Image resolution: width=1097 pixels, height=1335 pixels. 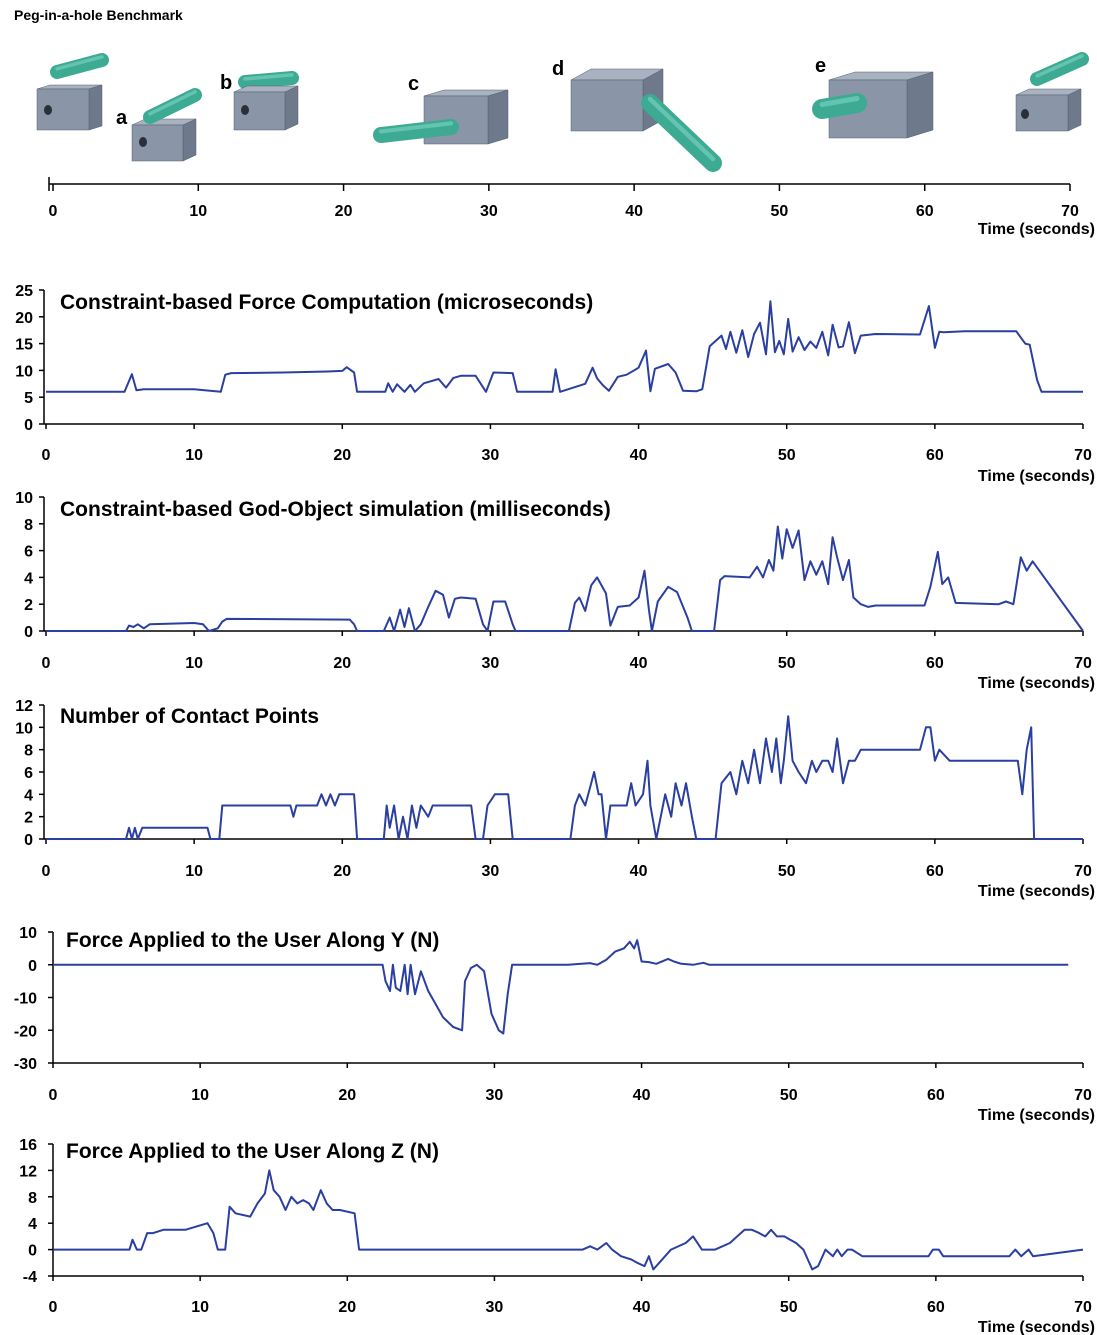 I want to click on timeline-tick-label: 10, so click(x=198, y=211).